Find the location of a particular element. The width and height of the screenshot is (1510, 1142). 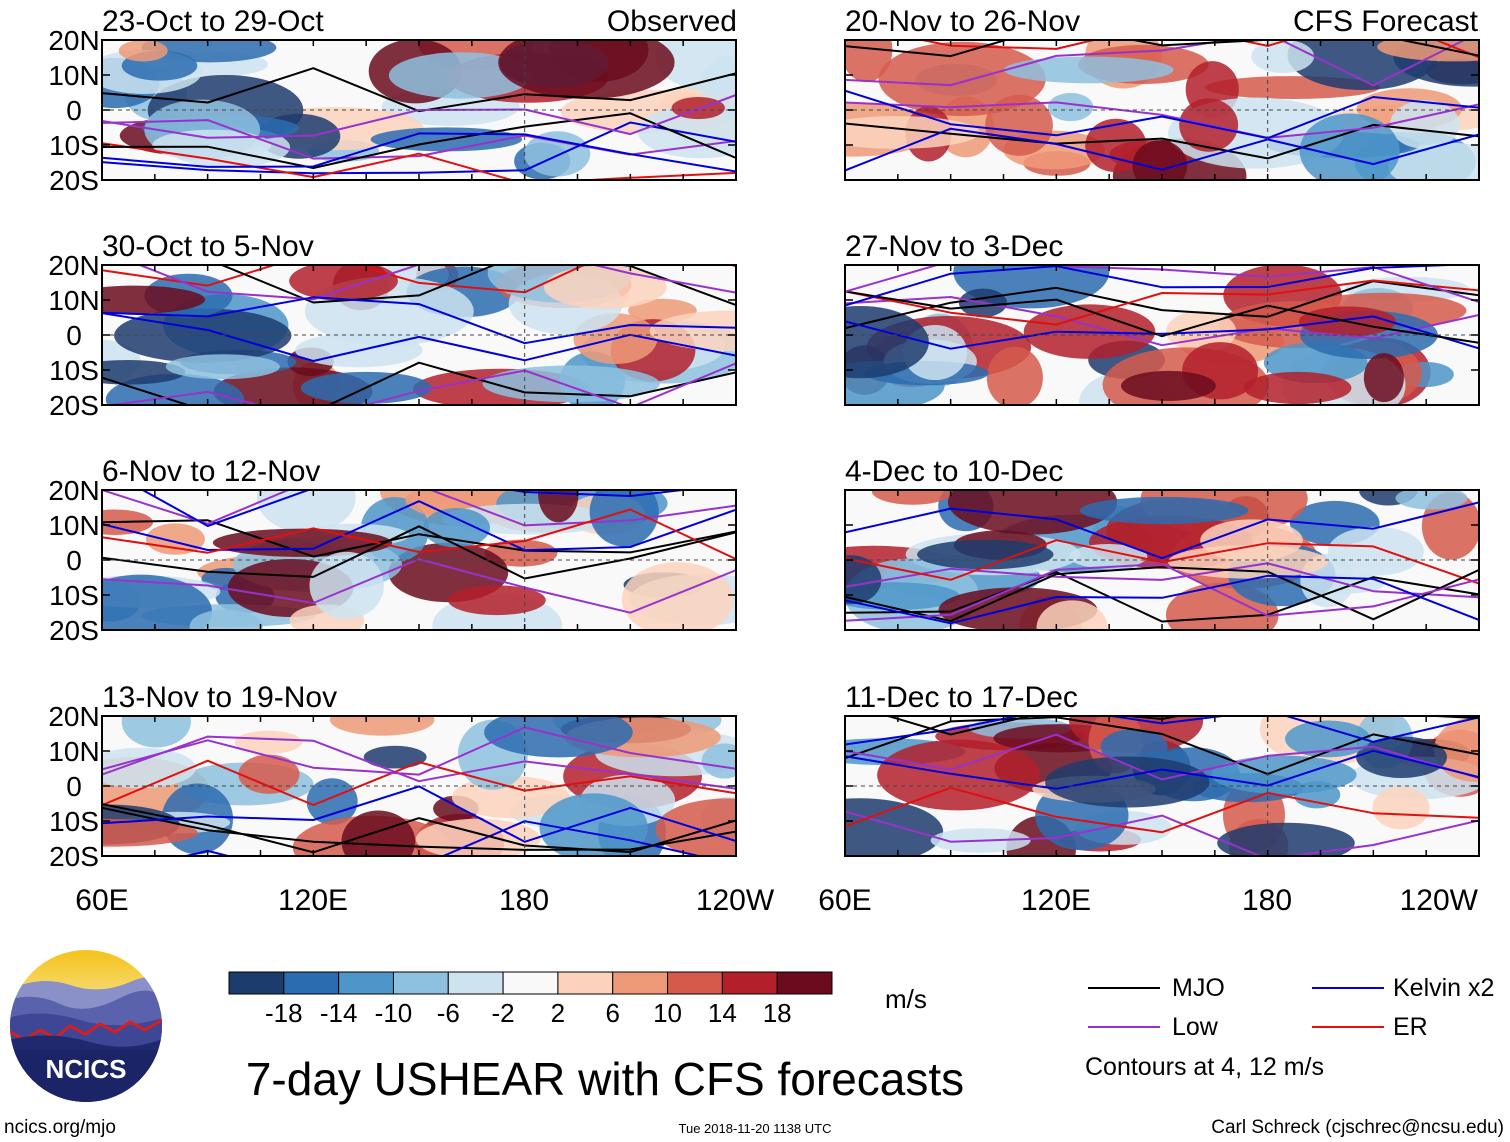

colorbar-tick-label: 14 is located at coordinates (722, 1013).